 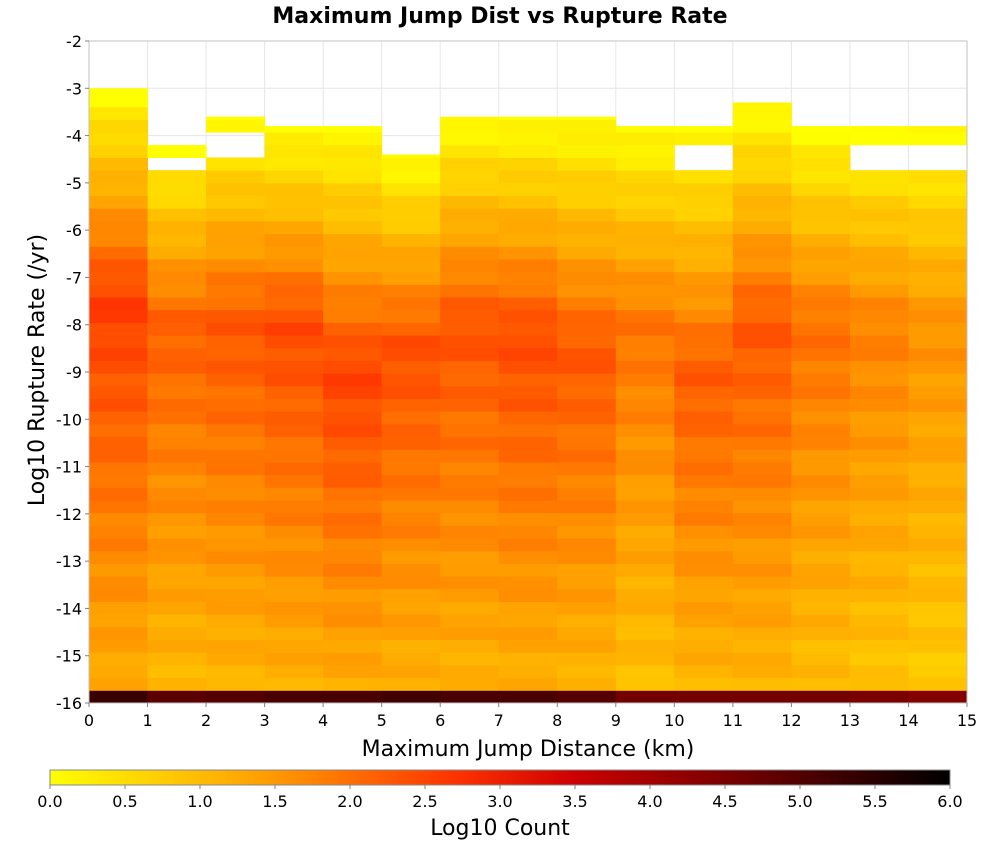 What do you see at coordinates (69, 656) in the screenshot?
I see `y-tick-label: -15` at bounding box center [69, 656].